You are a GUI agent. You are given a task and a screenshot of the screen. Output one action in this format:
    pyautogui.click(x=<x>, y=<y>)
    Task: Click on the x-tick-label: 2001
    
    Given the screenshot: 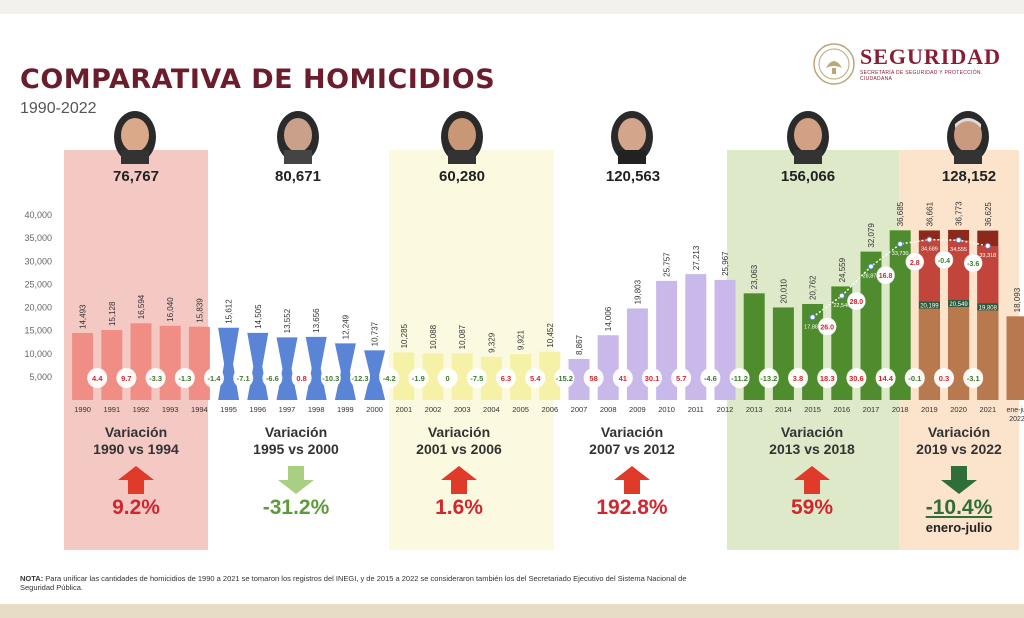 What is the action you would take?
    pyautogui.click(x=403, y=409)
    